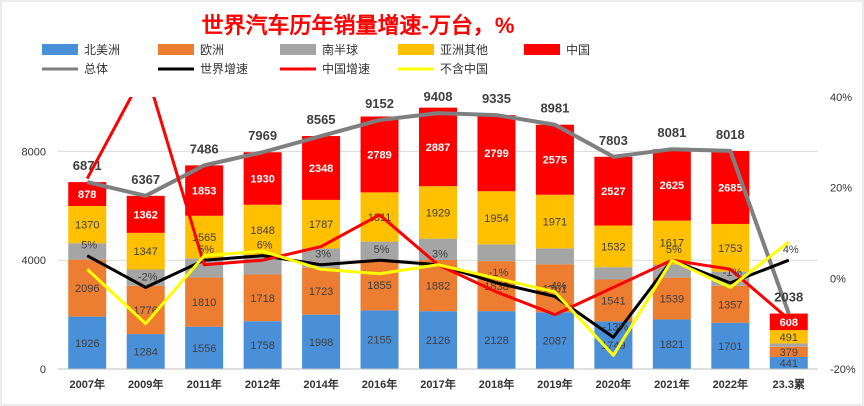 The width and height of the screenshot is (864, 406). I want to click on segment-label-欧洲-8: 1761, so click(555, 289).